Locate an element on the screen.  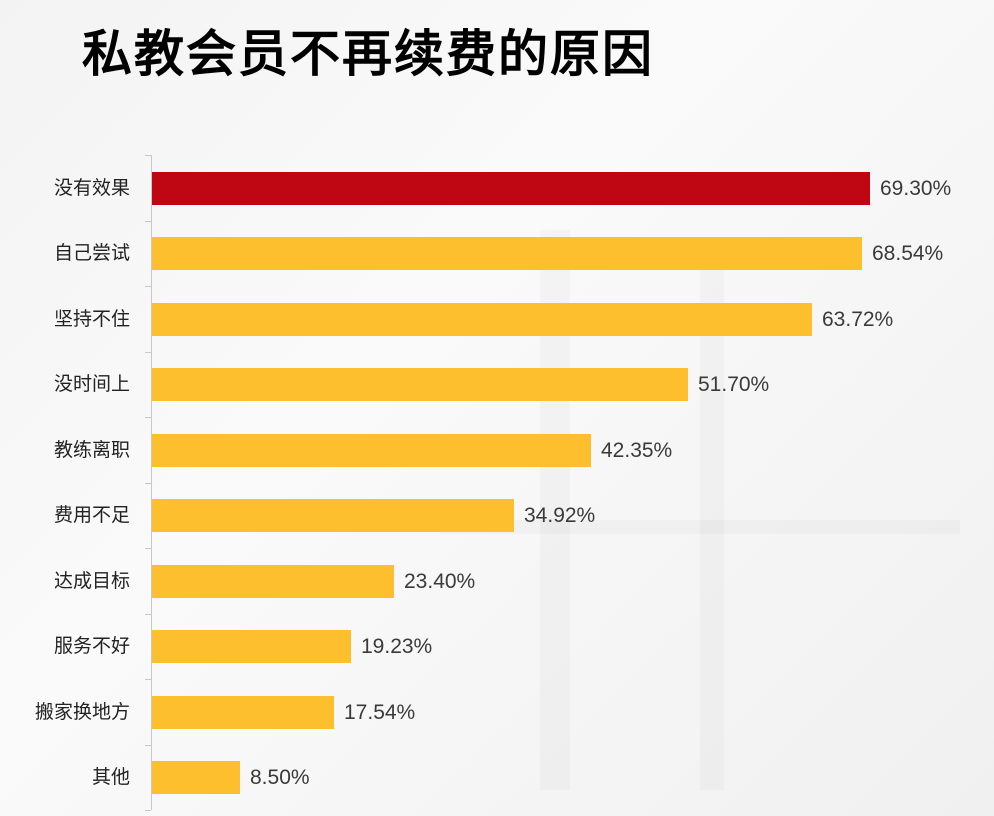
category-label: 服务不好 is located at coordinates (91, 646).